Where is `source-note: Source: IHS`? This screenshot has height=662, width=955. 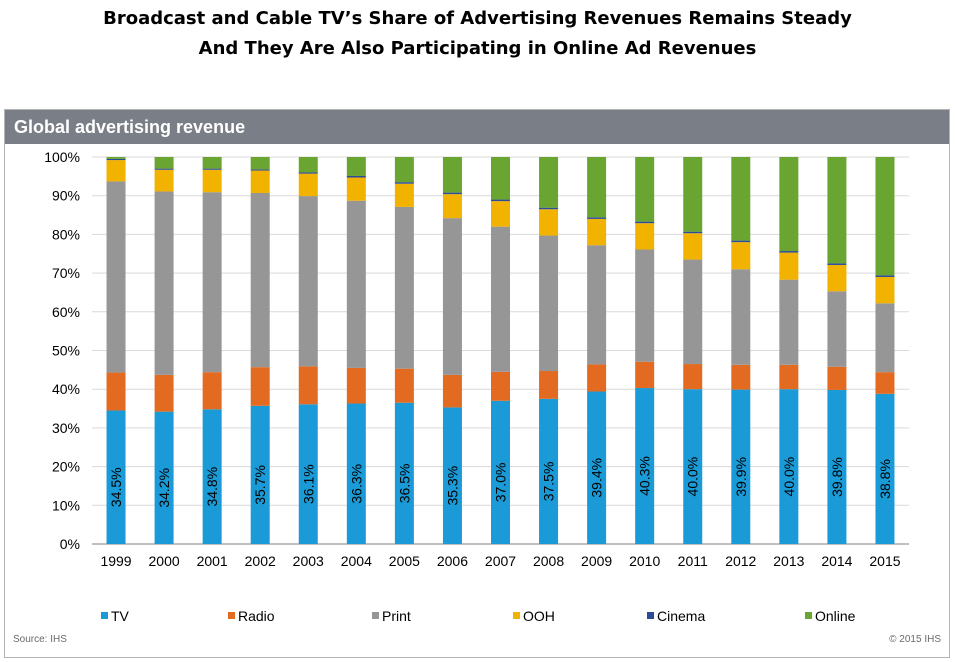 source-note: Source: IHS is located at coordinates (40, 639).